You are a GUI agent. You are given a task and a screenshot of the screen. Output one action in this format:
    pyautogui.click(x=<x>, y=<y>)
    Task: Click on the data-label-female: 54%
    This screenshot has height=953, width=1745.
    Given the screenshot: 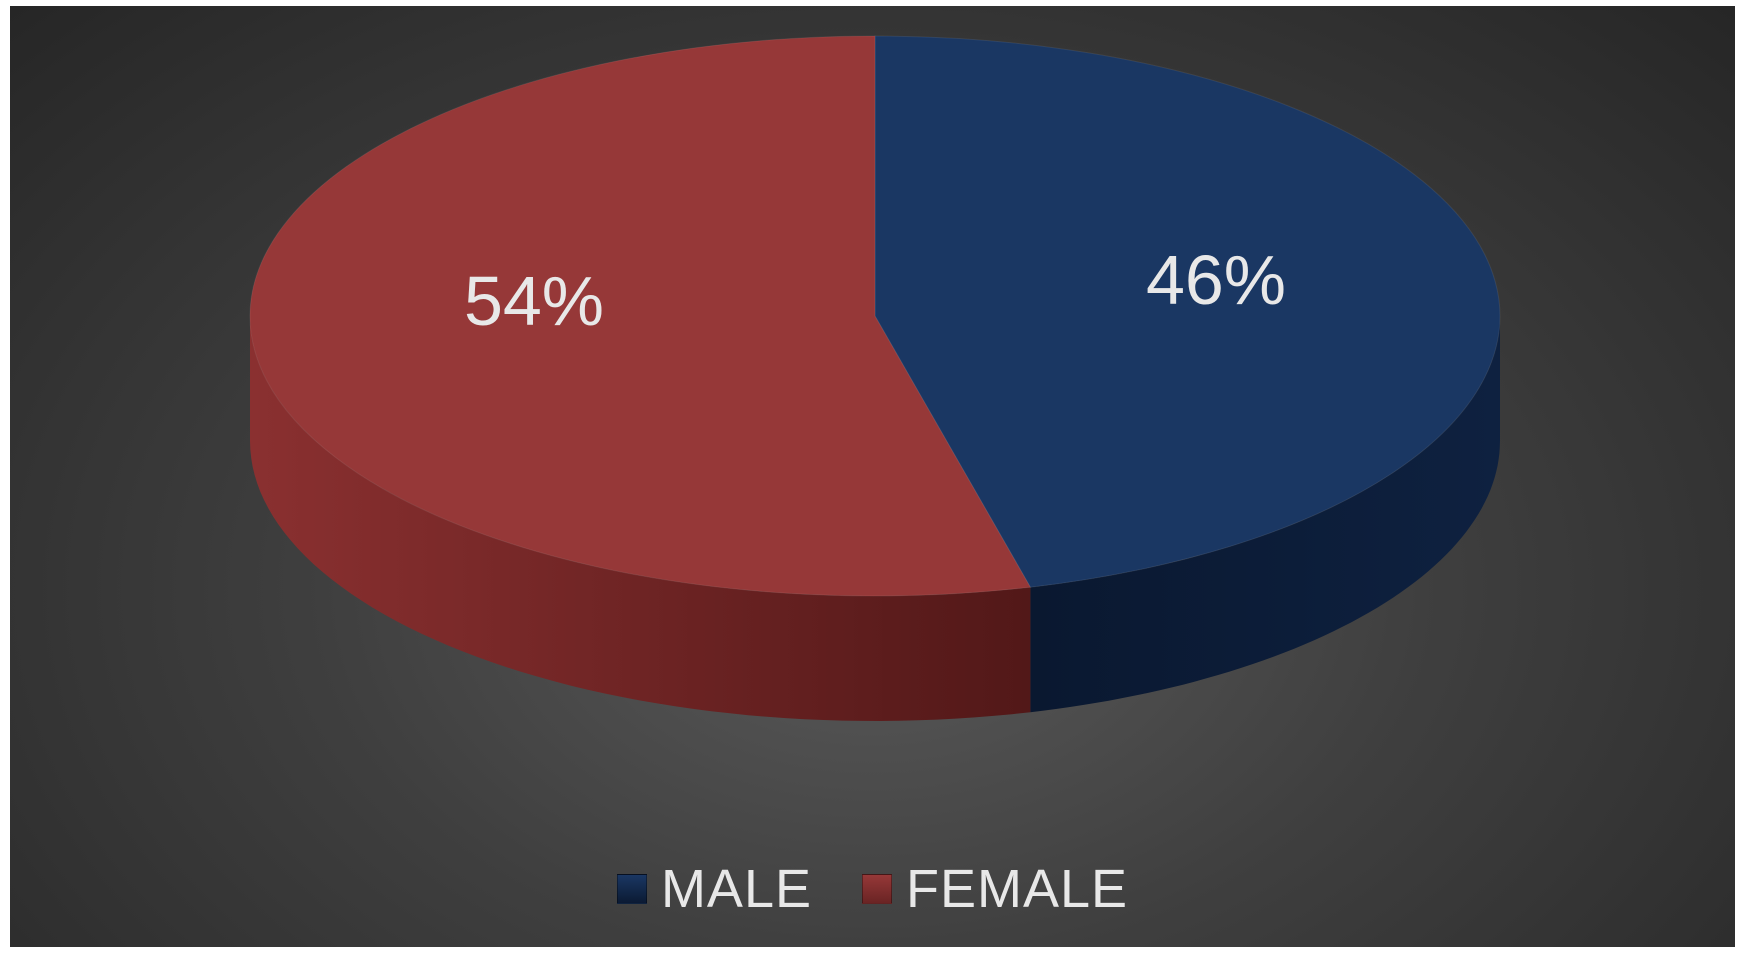 What is the action you would take?
    pyautogui.click(x=534, y=301)
    